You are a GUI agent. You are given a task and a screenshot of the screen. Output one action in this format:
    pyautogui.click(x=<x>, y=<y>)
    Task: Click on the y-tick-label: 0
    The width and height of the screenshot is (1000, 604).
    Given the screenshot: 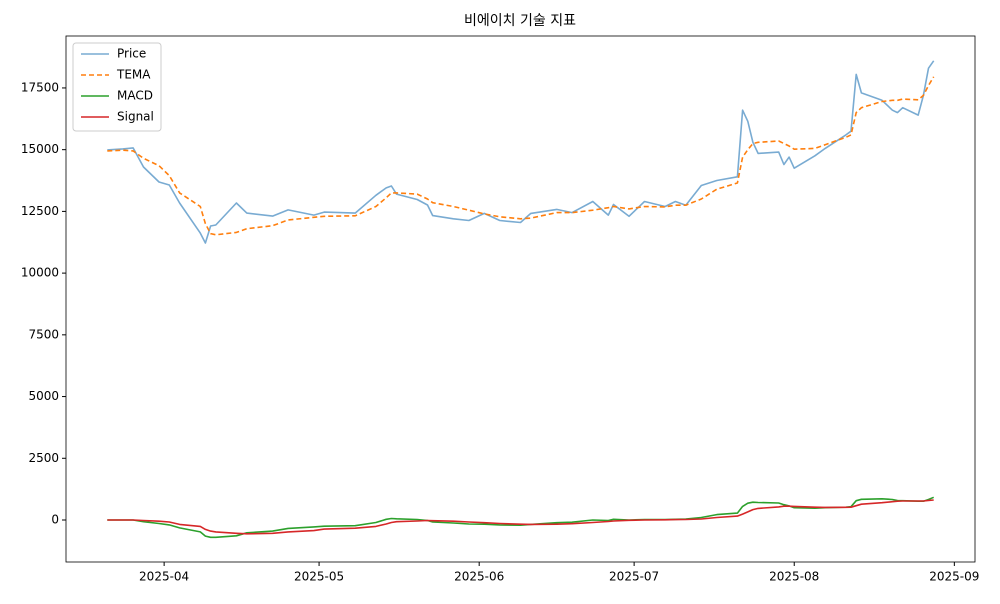 What is the action you would take?
    pyautogui.click(x=55, y=520)
    